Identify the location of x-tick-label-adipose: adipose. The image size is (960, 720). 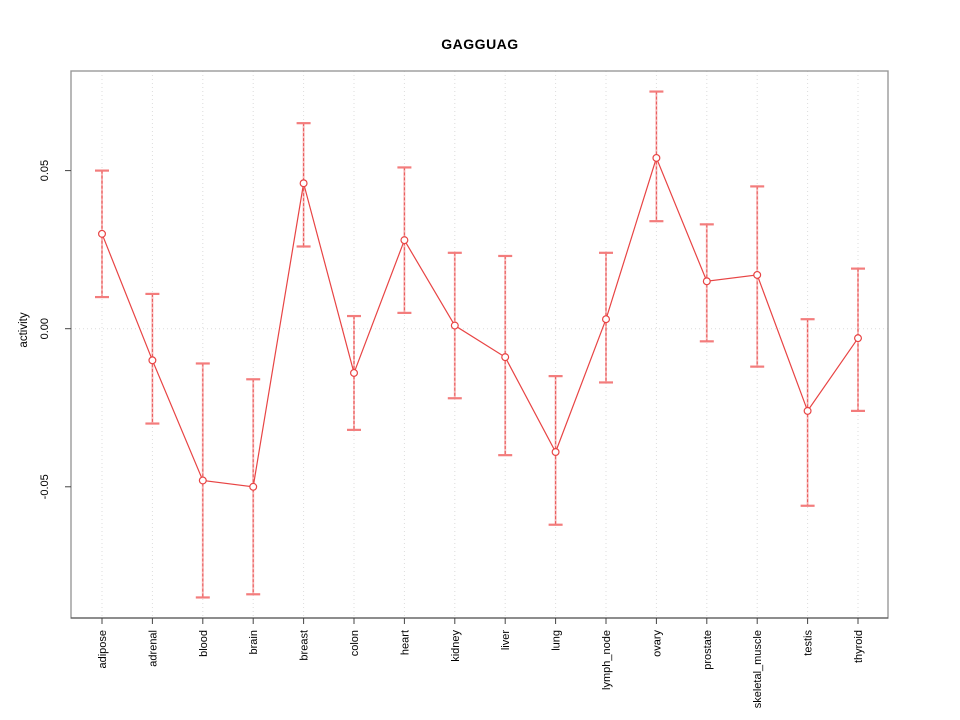
(103, 649).